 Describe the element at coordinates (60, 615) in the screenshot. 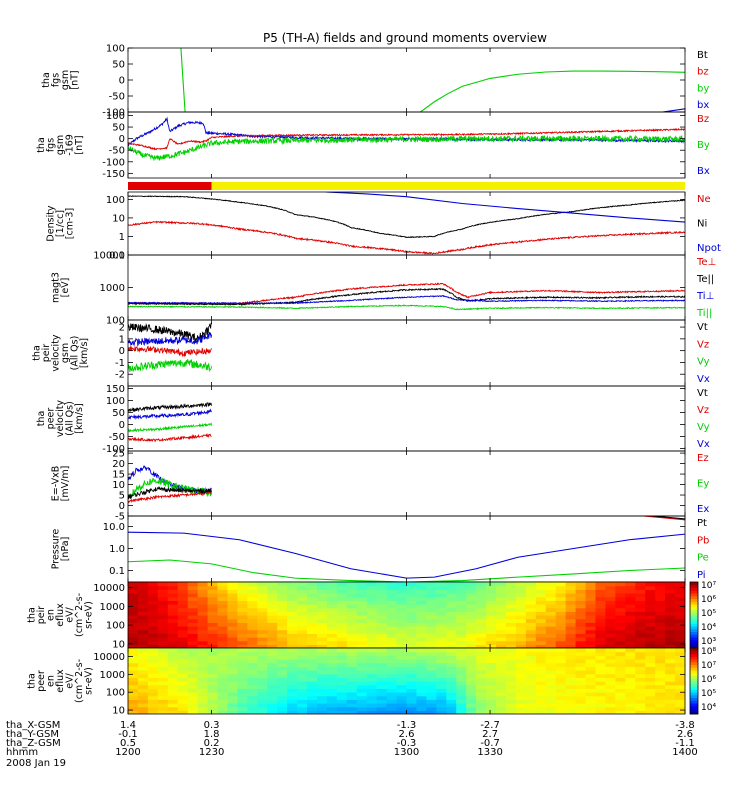

I see `y-axis-label-line: eflux` at that location.